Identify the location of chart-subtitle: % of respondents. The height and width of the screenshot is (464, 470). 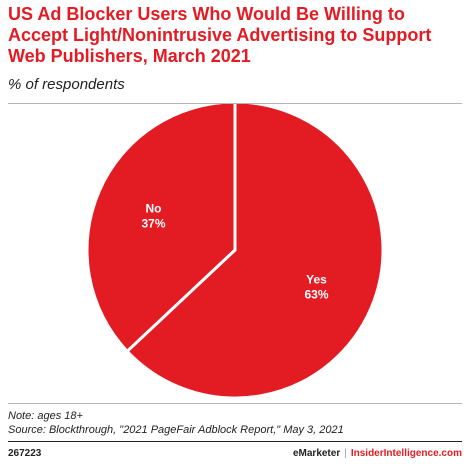
(66, 84).